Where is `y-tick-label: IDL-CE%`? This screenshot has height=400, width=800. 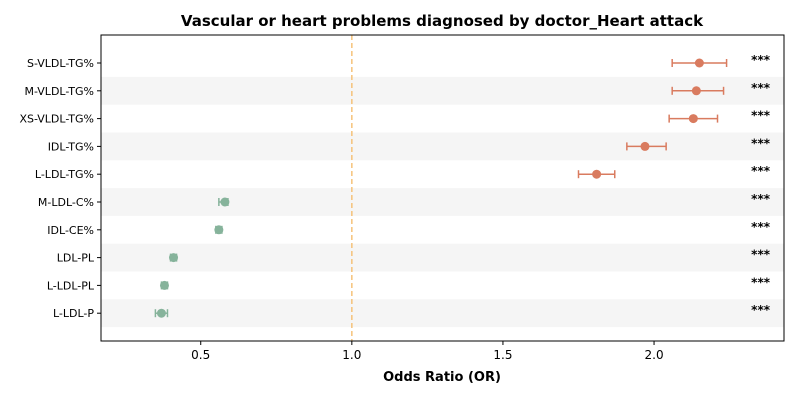
y-tick-label: IDL-CE% is located at coordinates (70, 230).